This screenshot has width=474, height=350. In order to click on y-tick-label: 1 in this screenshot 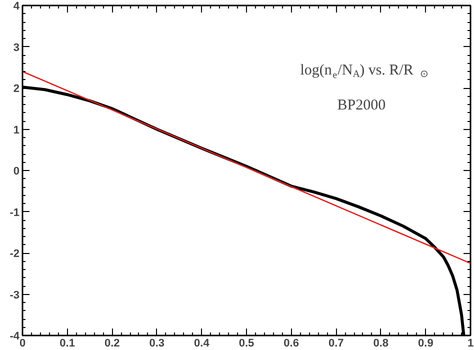, I will do `click(16, 130)`.